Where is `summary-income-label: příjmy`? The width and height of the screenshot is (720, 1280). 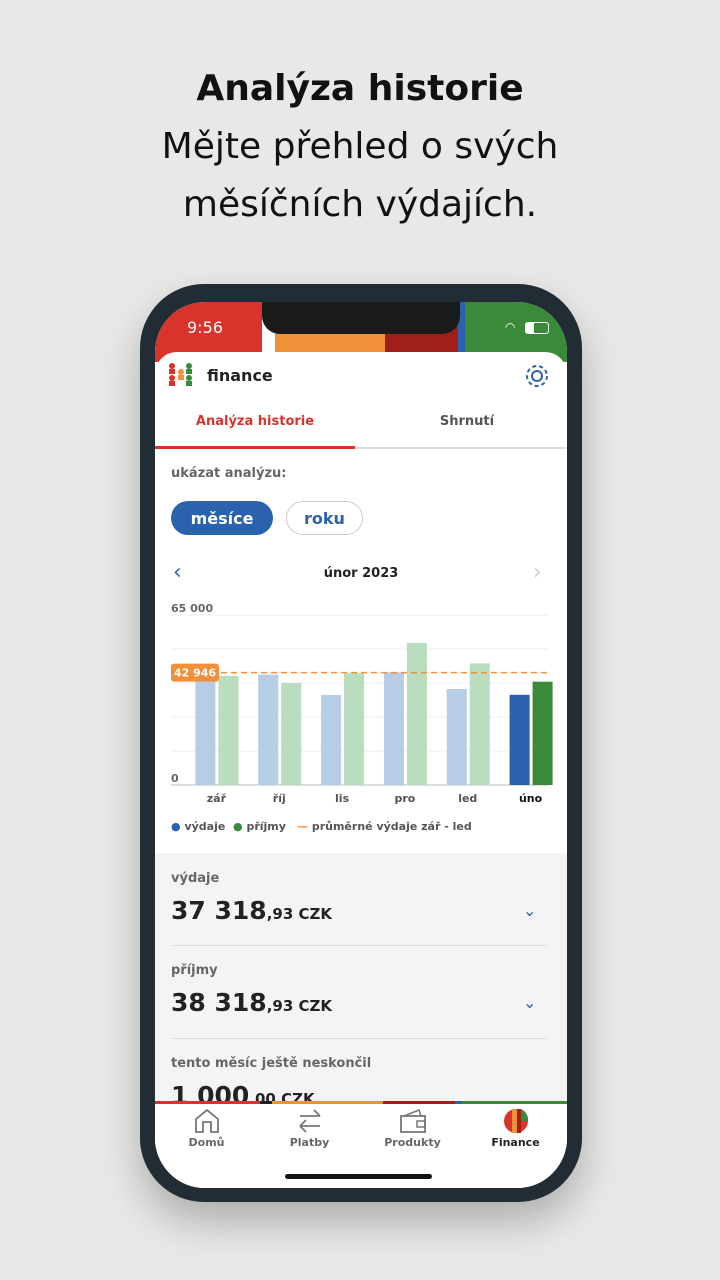 summary-income-label: příjmy is located at coordinates (194, 970).